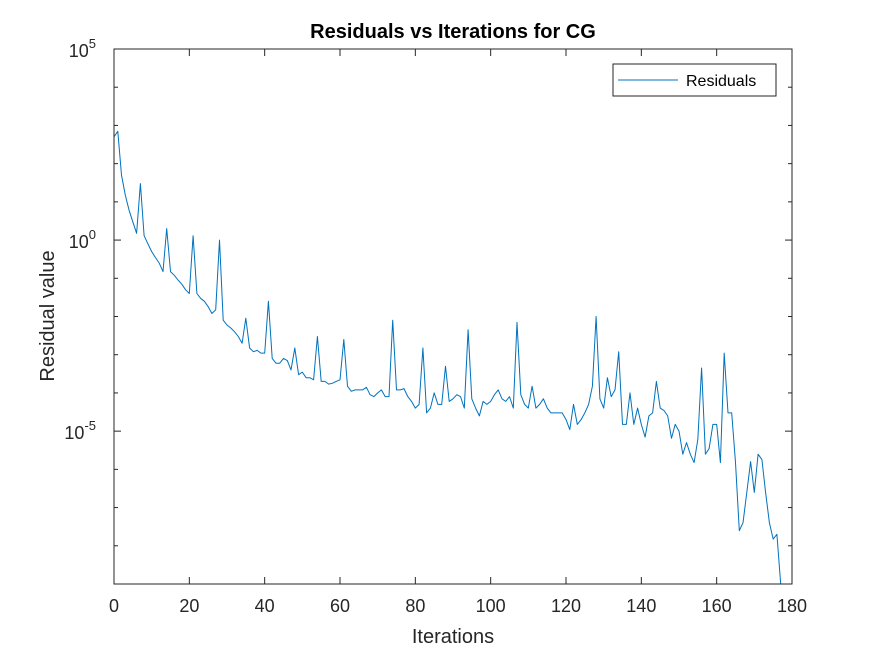  I want to click on chart-title: Residuals vs Iterations for CG, so click(453, 32).